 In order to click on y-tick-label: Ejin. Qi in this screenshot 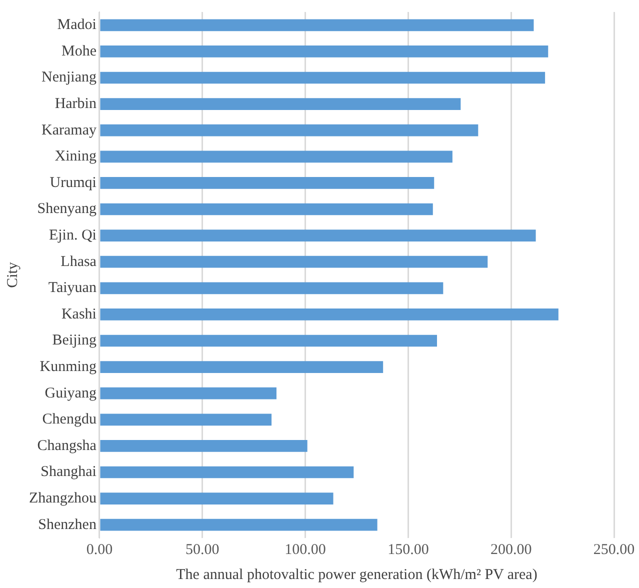, I will do `click(72, 235)`.